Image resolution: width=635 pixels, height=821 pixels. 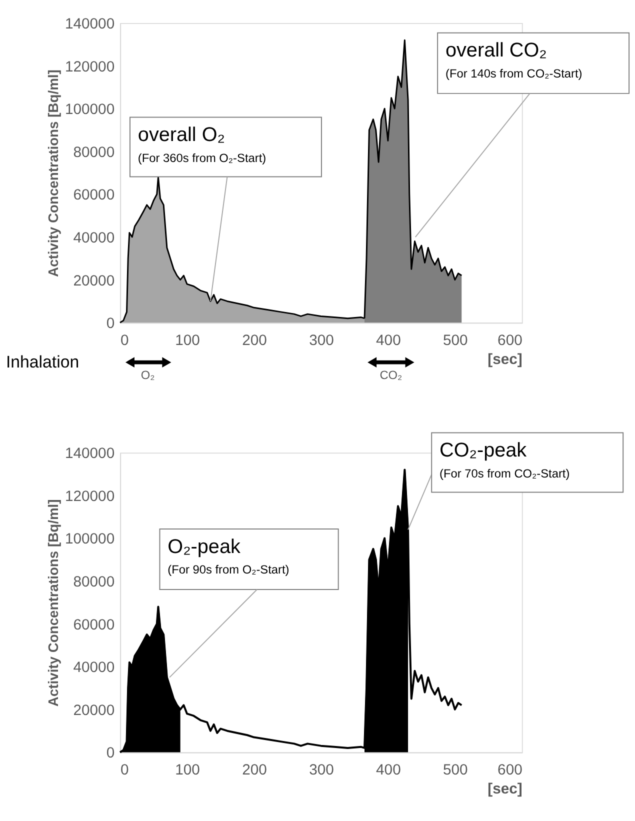 What do you see at coordinates (202, 157) in the screenshot?
I see `annotation: (For 360s from O₂-Start)` at bounding box center [202, 157].